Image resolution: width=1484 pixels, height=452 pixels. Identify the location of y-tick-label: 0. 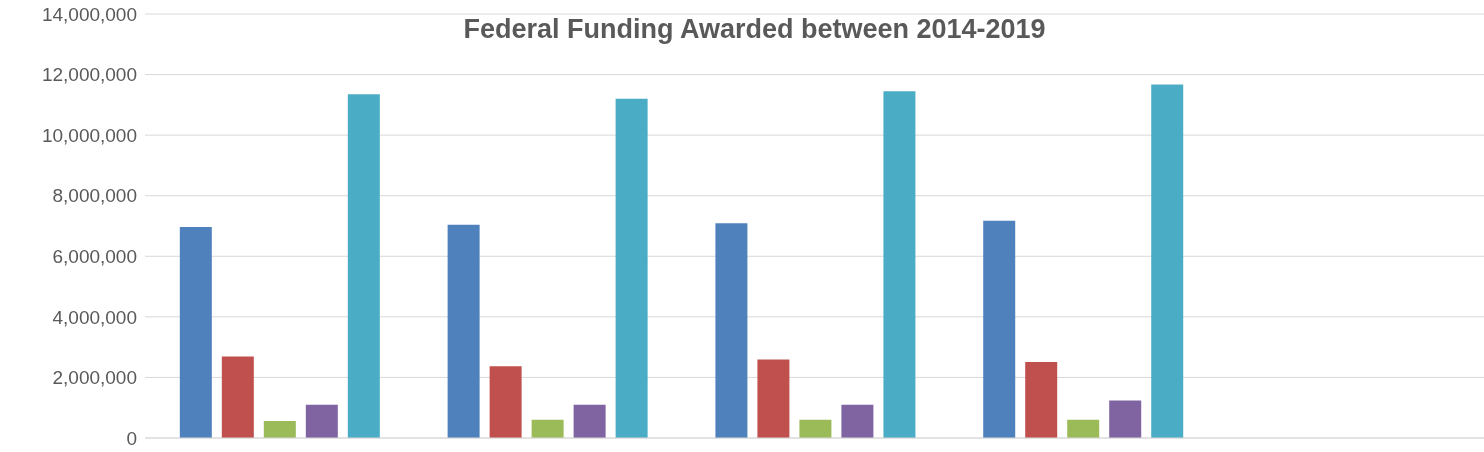
(131, 438).